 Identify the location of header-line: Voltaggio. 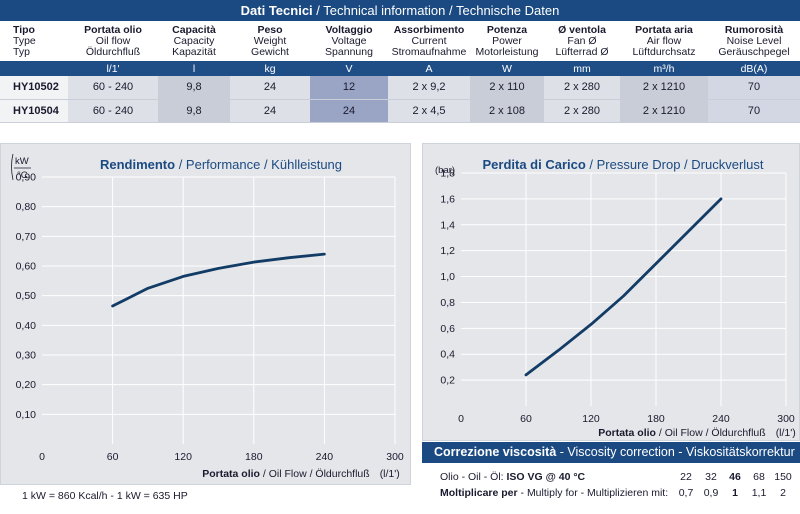
(349, 30).